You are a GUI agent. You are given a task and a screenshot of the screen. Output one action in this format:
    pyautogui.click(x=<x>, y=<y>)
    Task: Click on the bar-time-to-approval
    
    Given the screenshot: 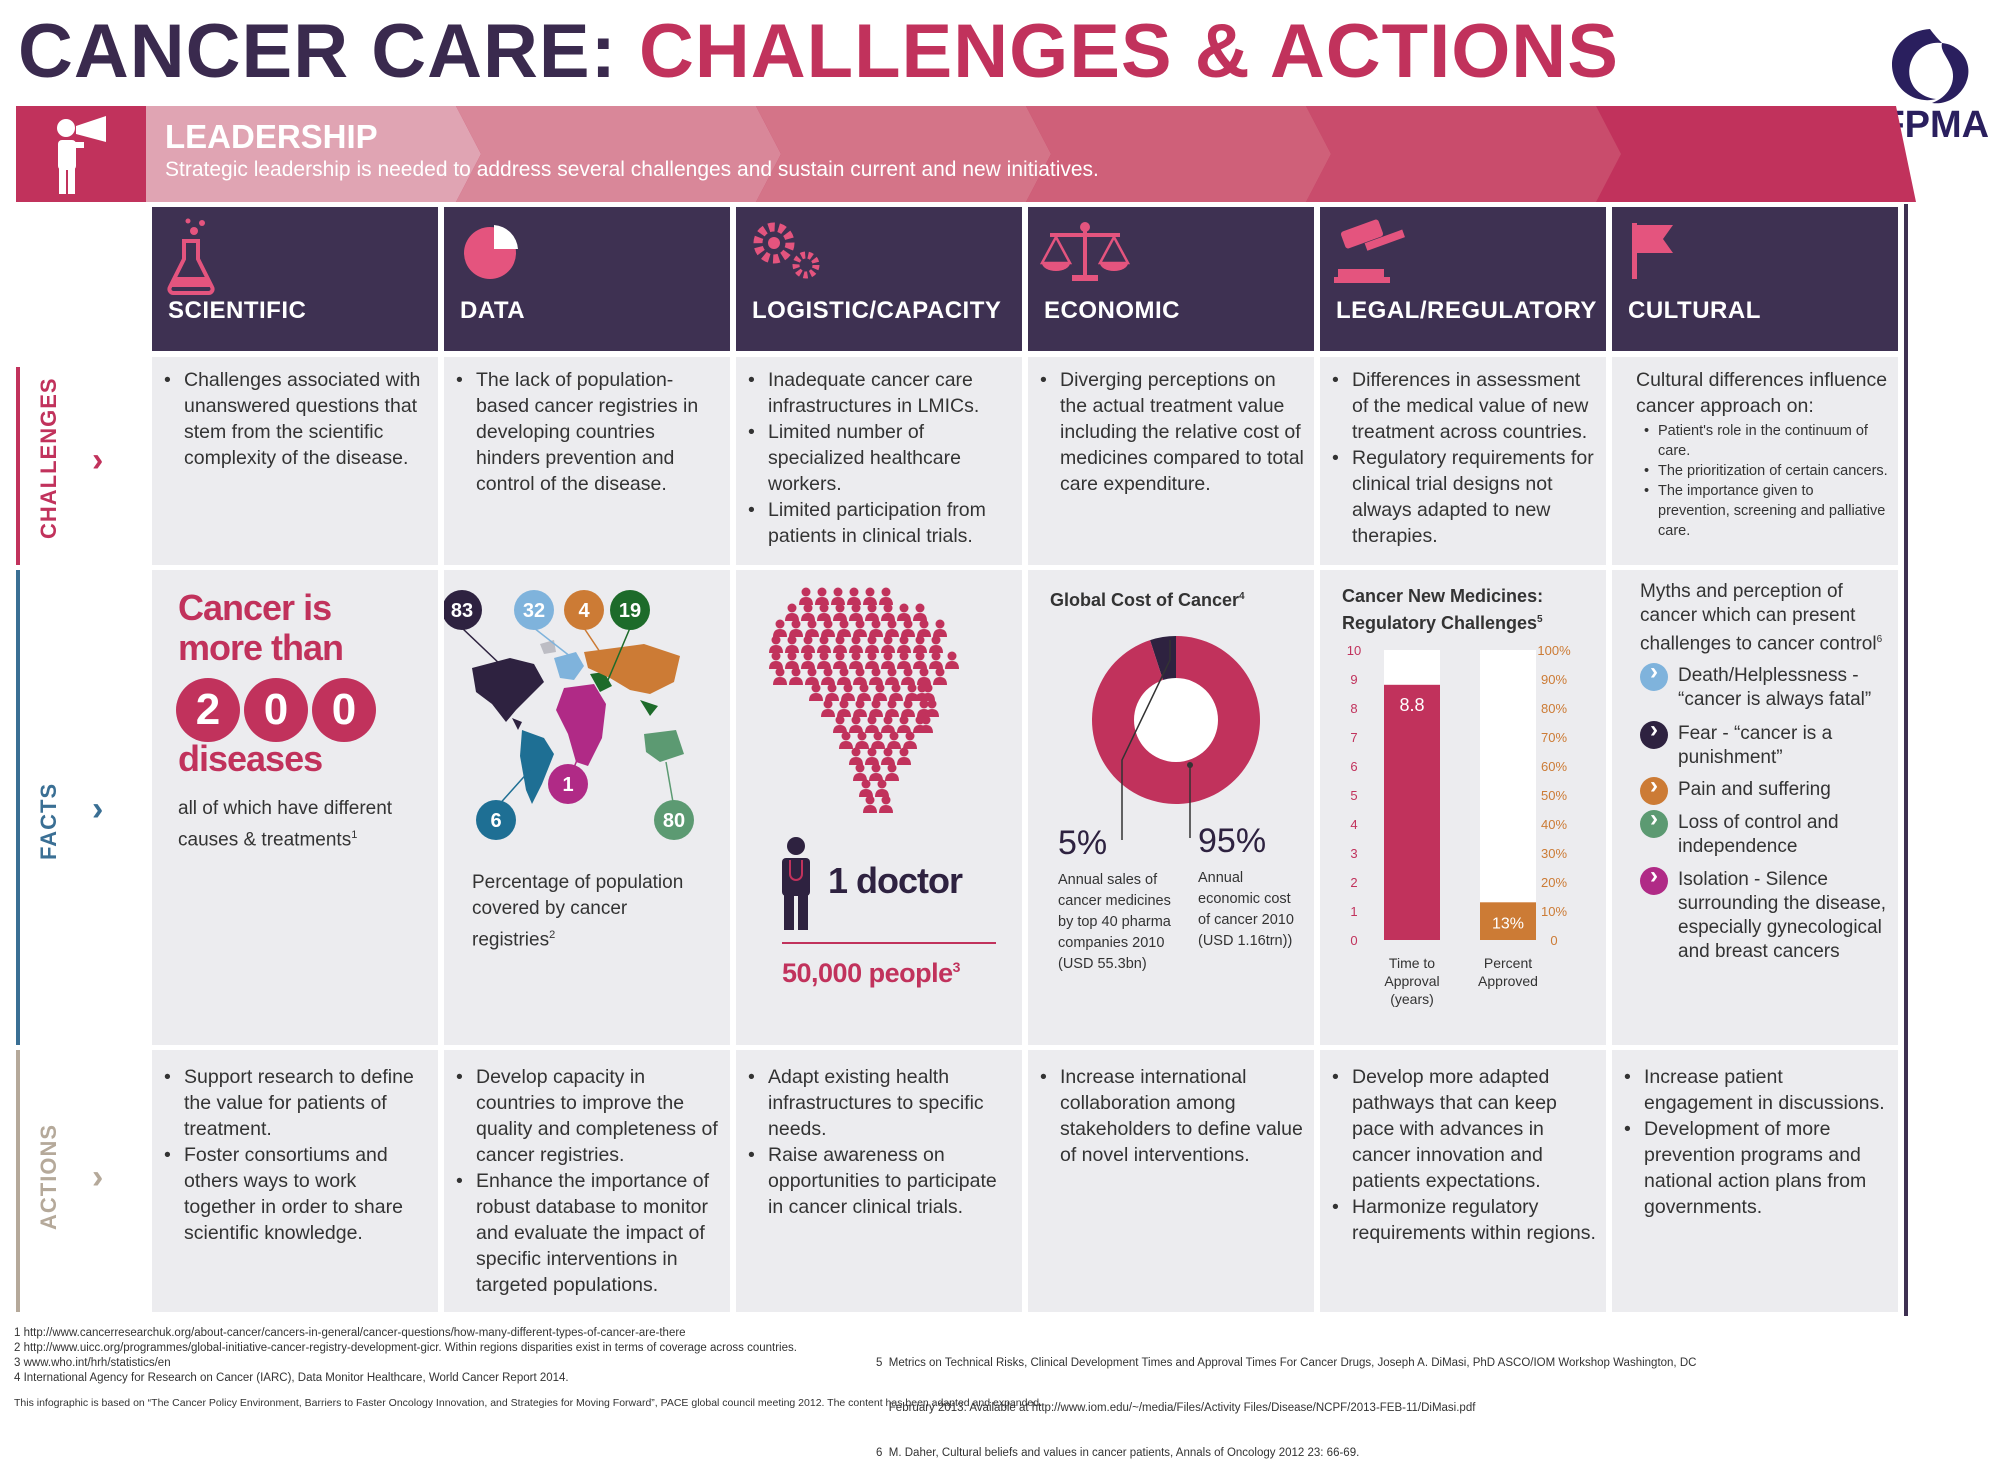 What is the action you would take?
    pyautogui.click(x=1412, y=812)
    